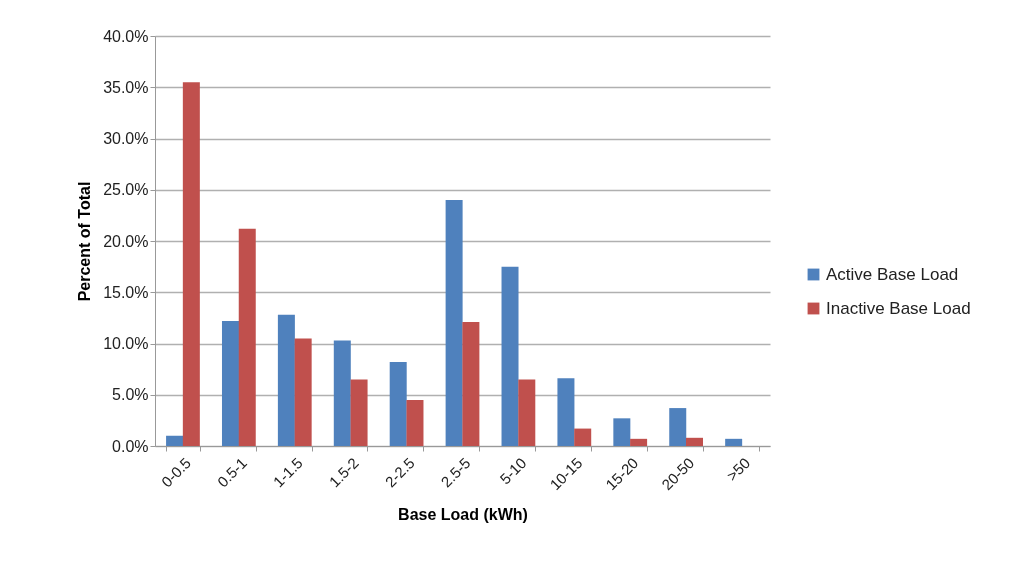  I want to click on y-tick-label: 20.0%, so click(126, 241).